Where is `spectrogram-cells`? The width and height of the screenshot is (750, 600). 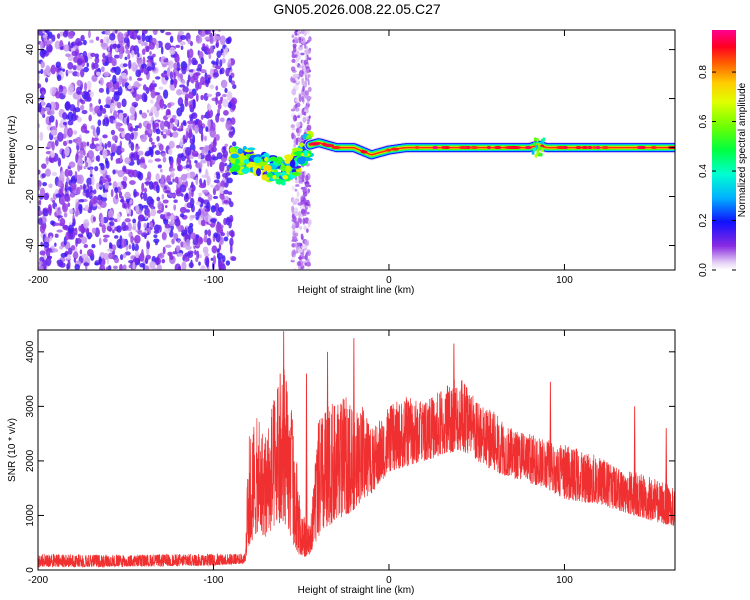
spectrogram-cells is located at coordinates (175, 150).